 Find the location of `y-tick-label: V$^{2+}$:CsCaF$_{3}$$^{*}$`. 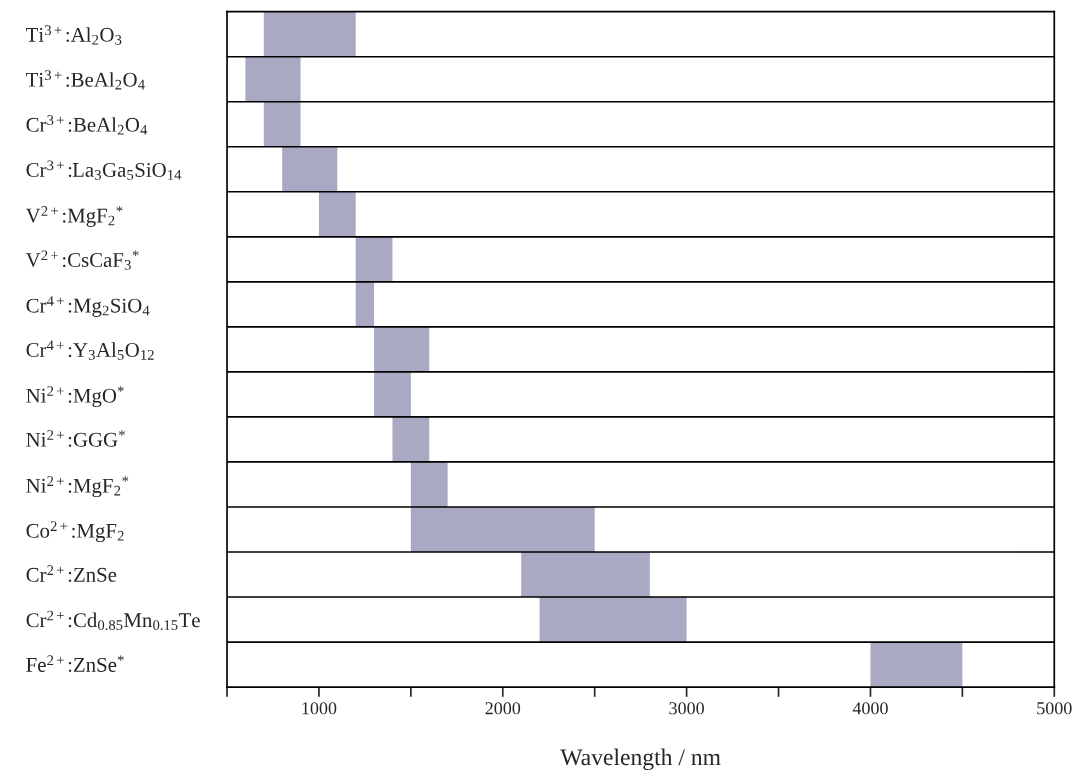

y-tick-label: V$^{2+}$:CsCaF$_{3}$$^{*}$ is located at coordinates (82, 260).